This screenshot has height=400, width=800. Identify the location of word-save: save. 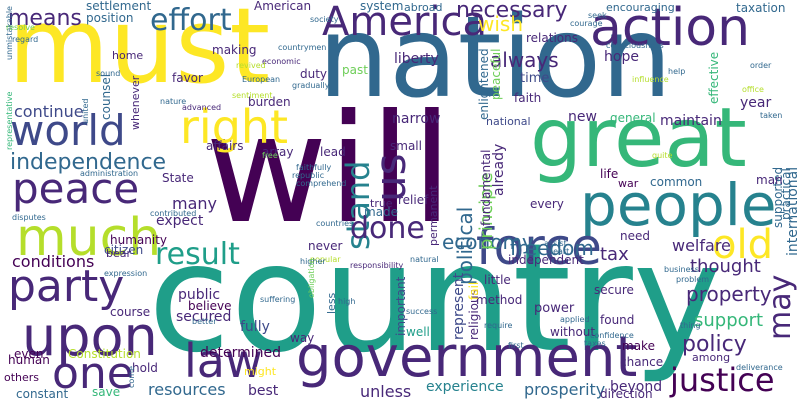
(106, 392).